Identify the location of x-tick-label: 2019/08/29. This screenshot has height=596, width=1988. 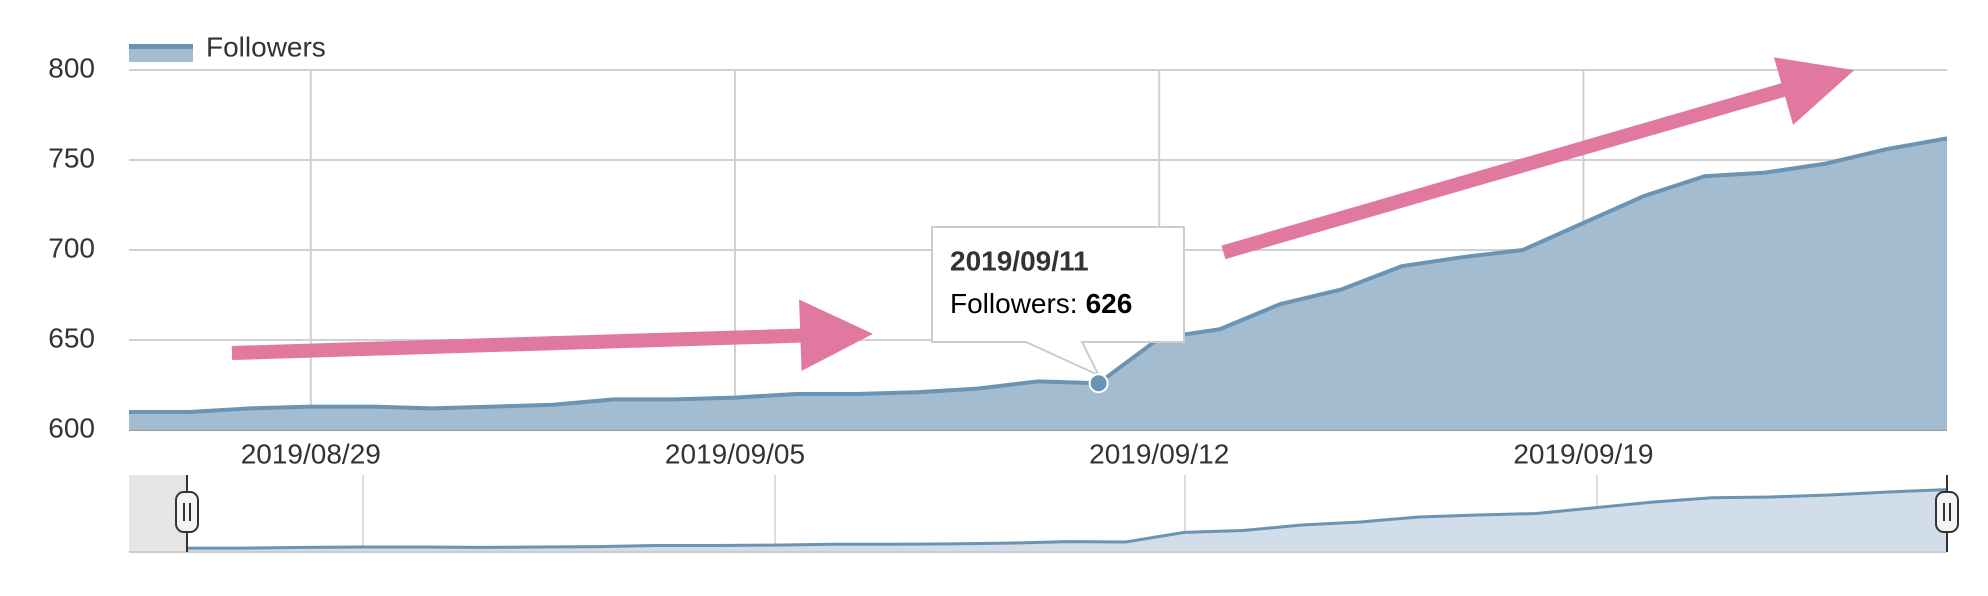
(311, 453).